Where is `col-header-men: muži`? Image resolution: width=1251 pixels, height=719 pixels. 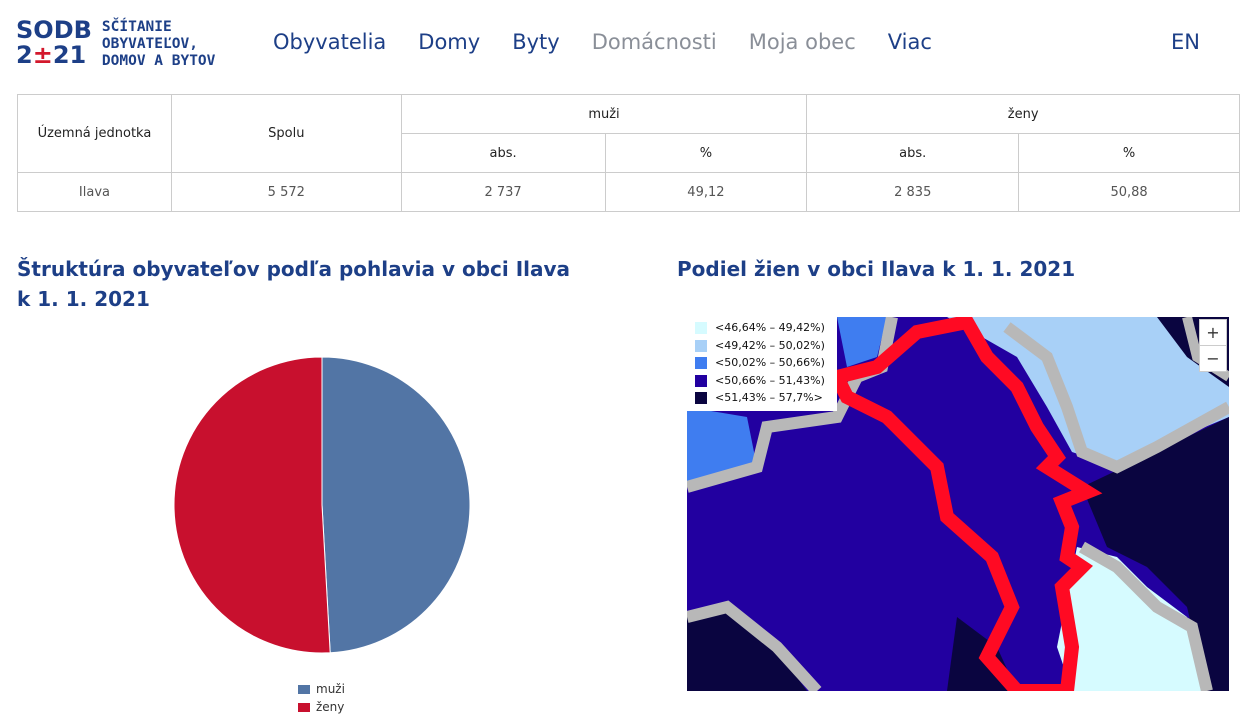
col-header-men: muži is located at coordinates (604, 114).